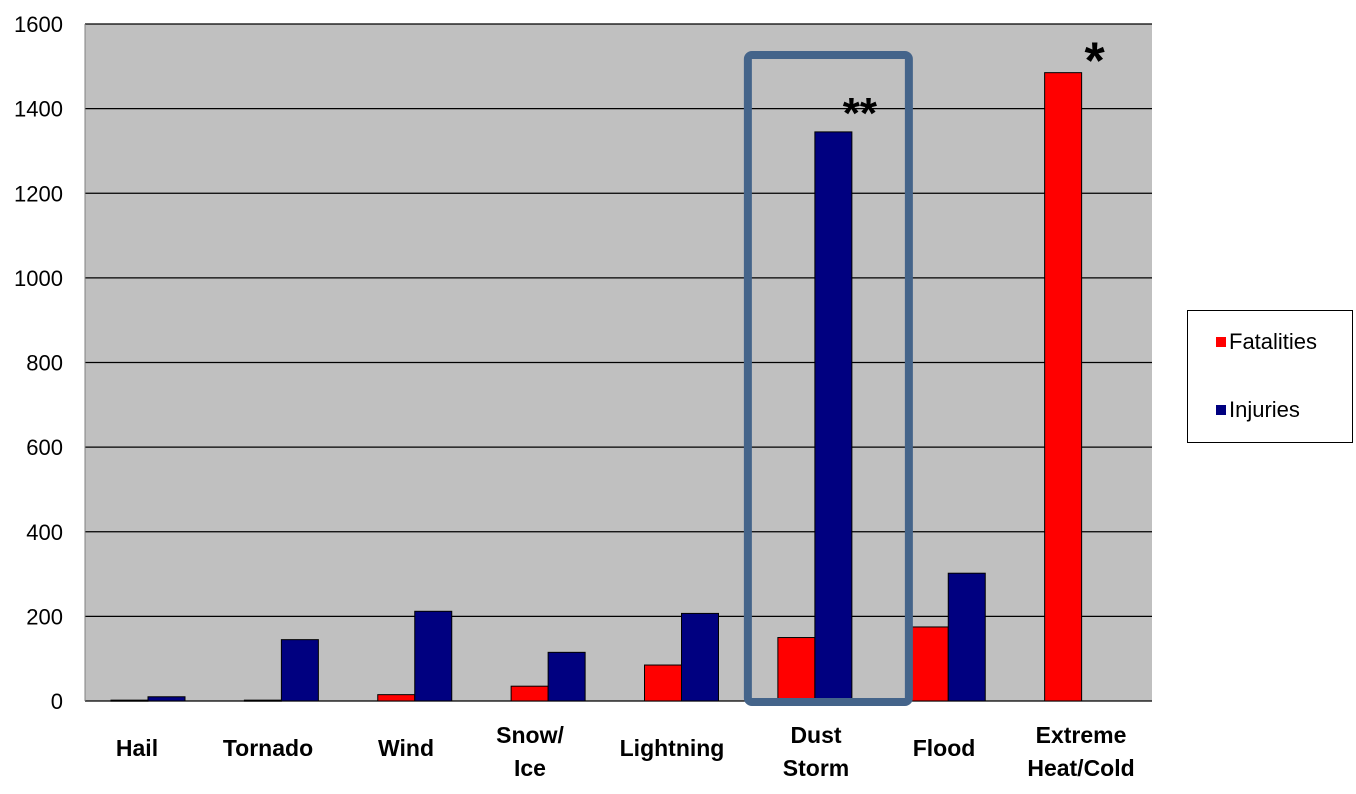 The image size is (1356, 794). What do you see at coordinates (1080, 751) in the screenshot?
I see `x-tick-label: Extreme Heat/Cold` at bounding box center [1080, 751].